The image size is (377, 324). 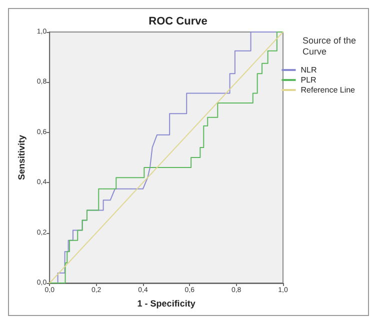 I want to click on legend-label: Reference Line, so click(x=328, y=90).